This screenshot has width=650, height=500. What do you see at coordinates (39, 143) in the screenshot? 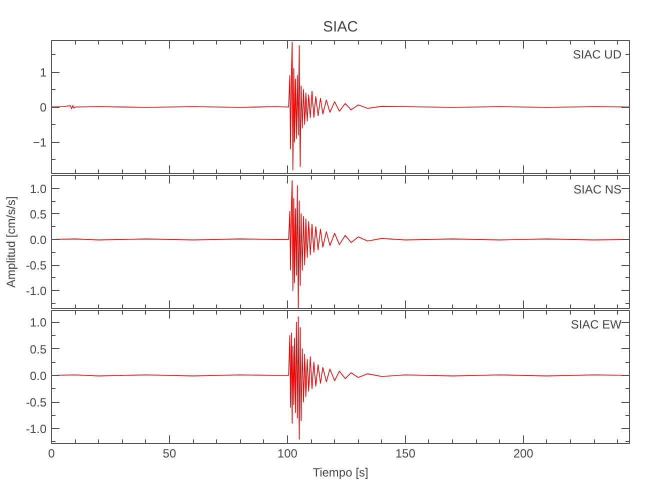
I see `y-tick-label: −1` at bounding box center [39, 143].